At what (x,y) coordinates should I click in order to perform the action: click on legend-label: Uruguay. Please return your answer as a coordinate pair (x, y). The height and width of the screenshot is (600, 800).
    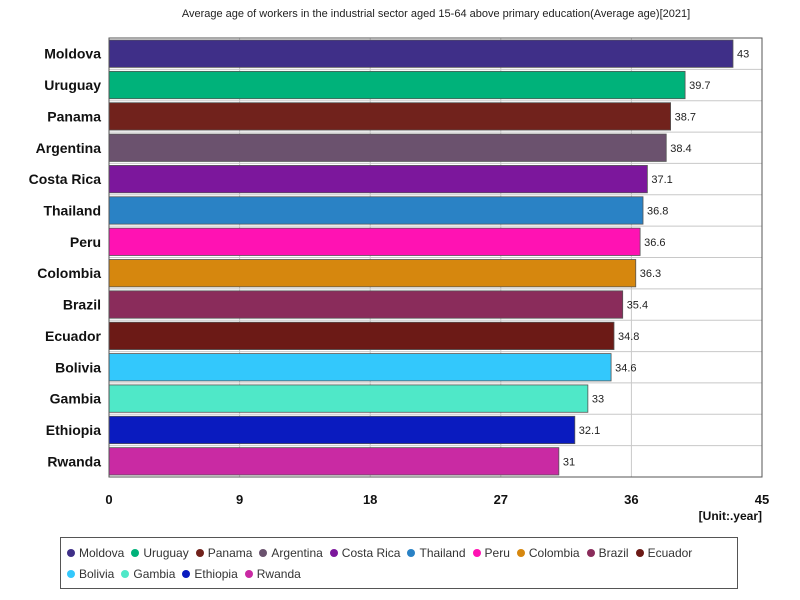
    Looking at the image, I should click on (166, 553).